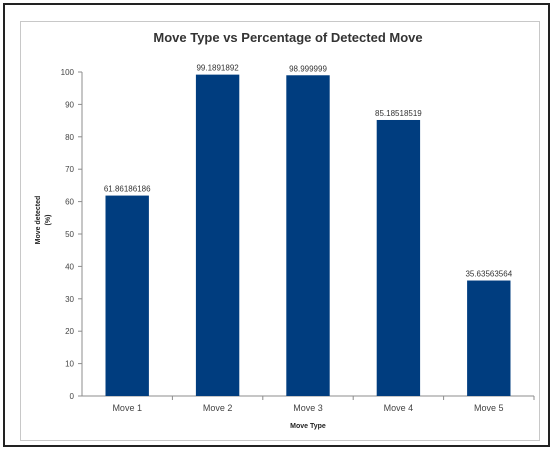 The image size is (555, 452). Describe the element at coordinates (69, 266) in the screenshot. I see `y-tick-label: 40` at that location.